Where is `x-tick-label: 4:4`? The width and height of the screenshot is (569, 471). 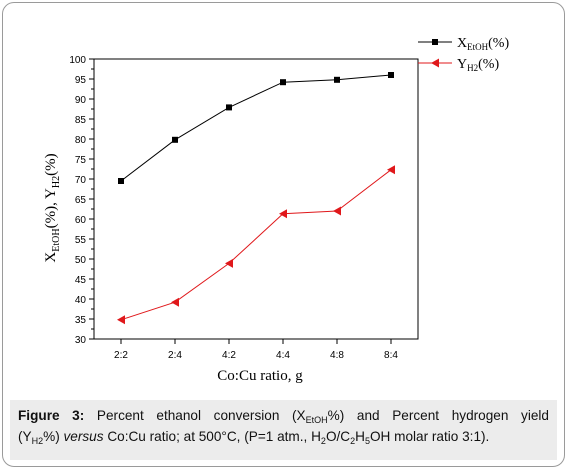
x-tick-label: 4:4 is located at coordinates (283, 355).